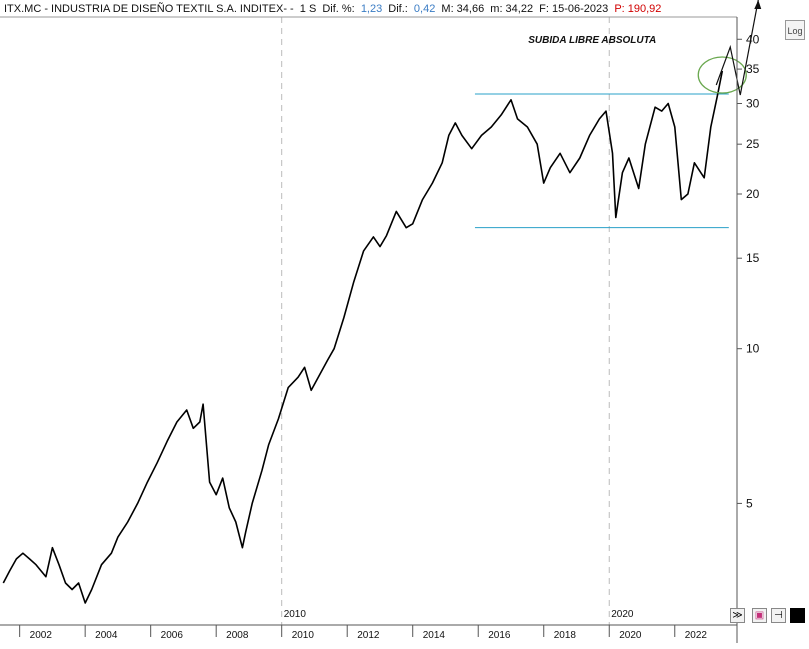  What do you see at coordinates (753, 39) in the screenshot?
I see `y-tick-label: 40` at bounding box center [753, 39].